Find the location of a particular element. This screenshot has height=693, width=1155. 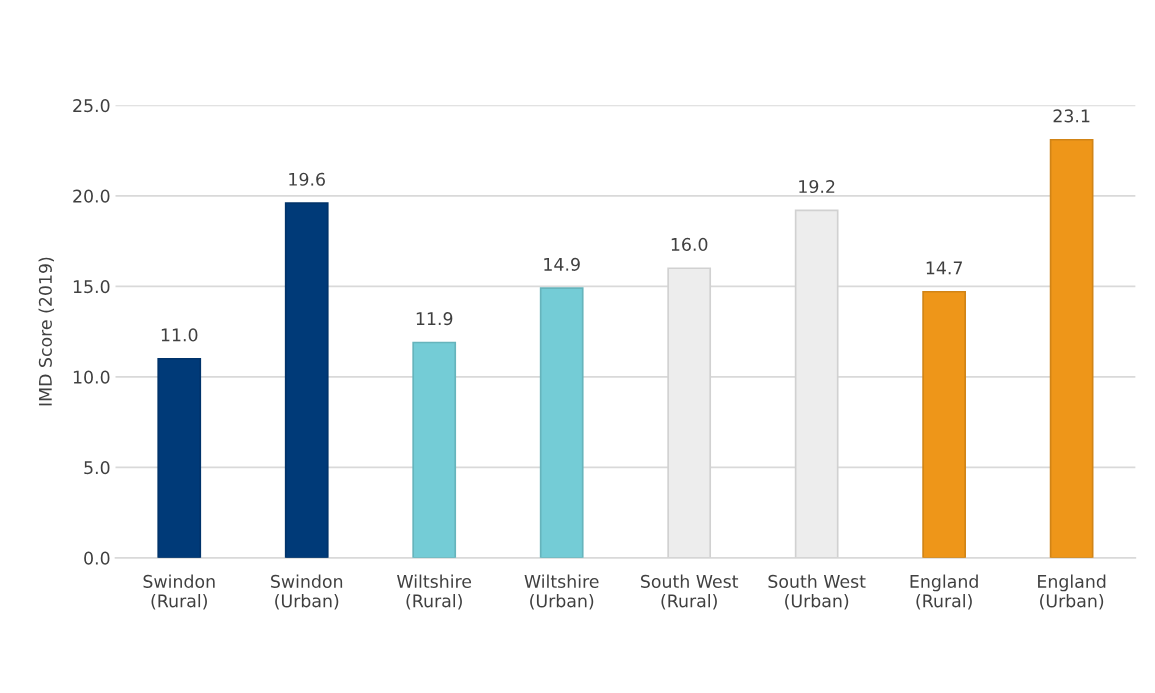

x-tick-label: England (Urban) is located at coordinates (1072, 592).